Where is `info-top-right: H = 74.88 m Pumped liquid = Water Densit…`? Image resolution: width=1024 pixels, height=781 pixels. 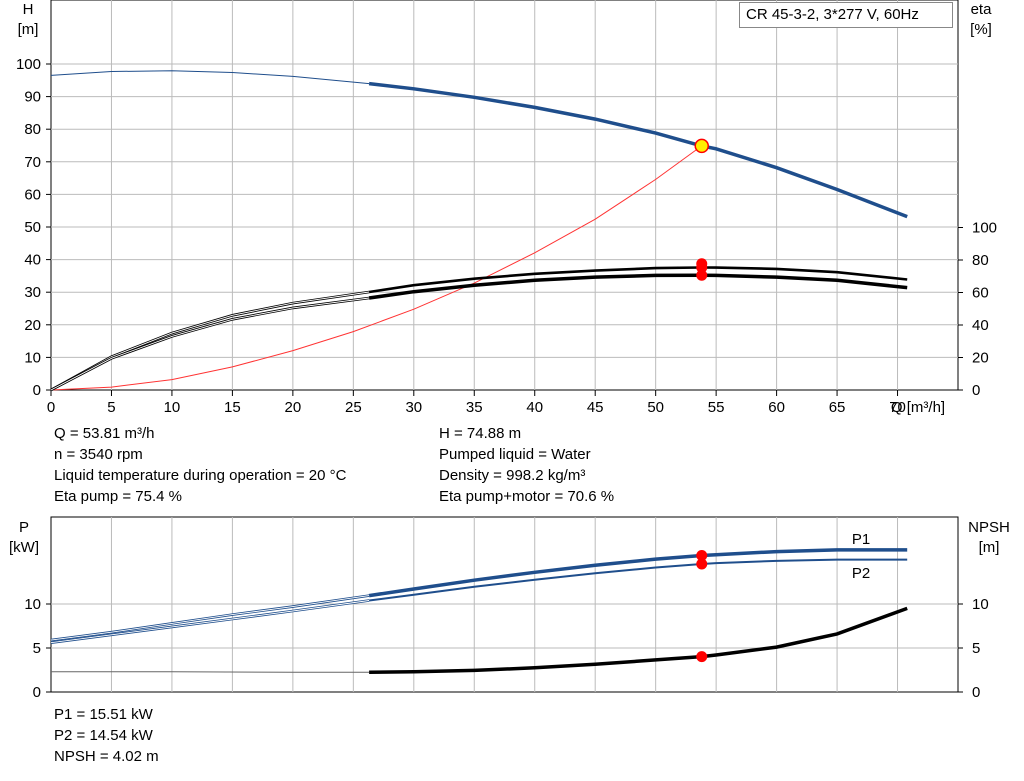
info-top-right: H = 74.88 m Pumped liquid = Water Densit… is located at coordinates (526, 465).